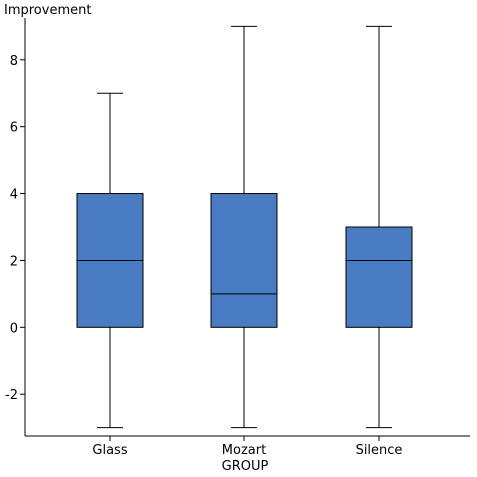 The height and width of the screenshot is (477, 477). I want to click on x-category-label: Mozart, so click(244, 450).